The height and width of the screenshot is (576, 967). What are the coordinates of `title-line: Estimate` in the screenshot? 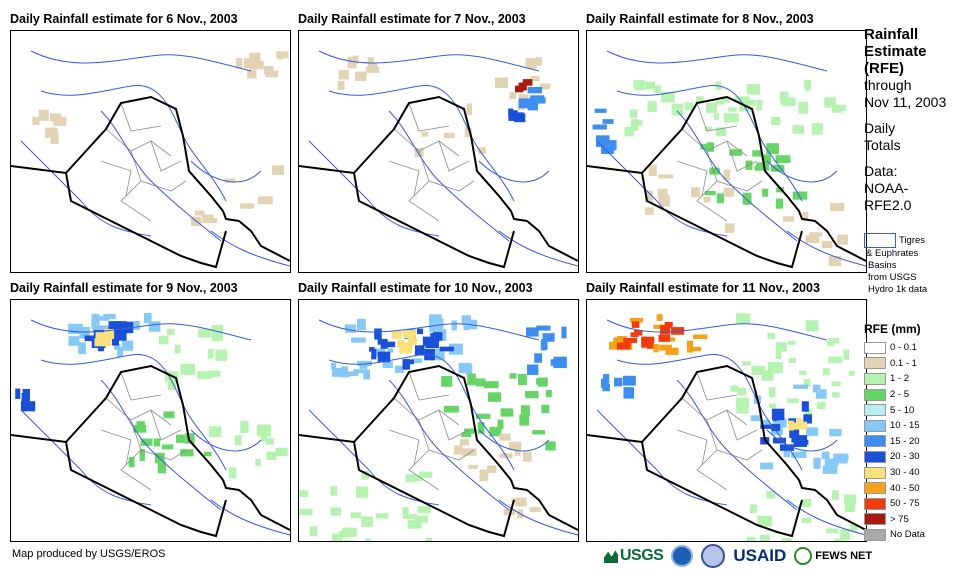 It's located at (895, 51).